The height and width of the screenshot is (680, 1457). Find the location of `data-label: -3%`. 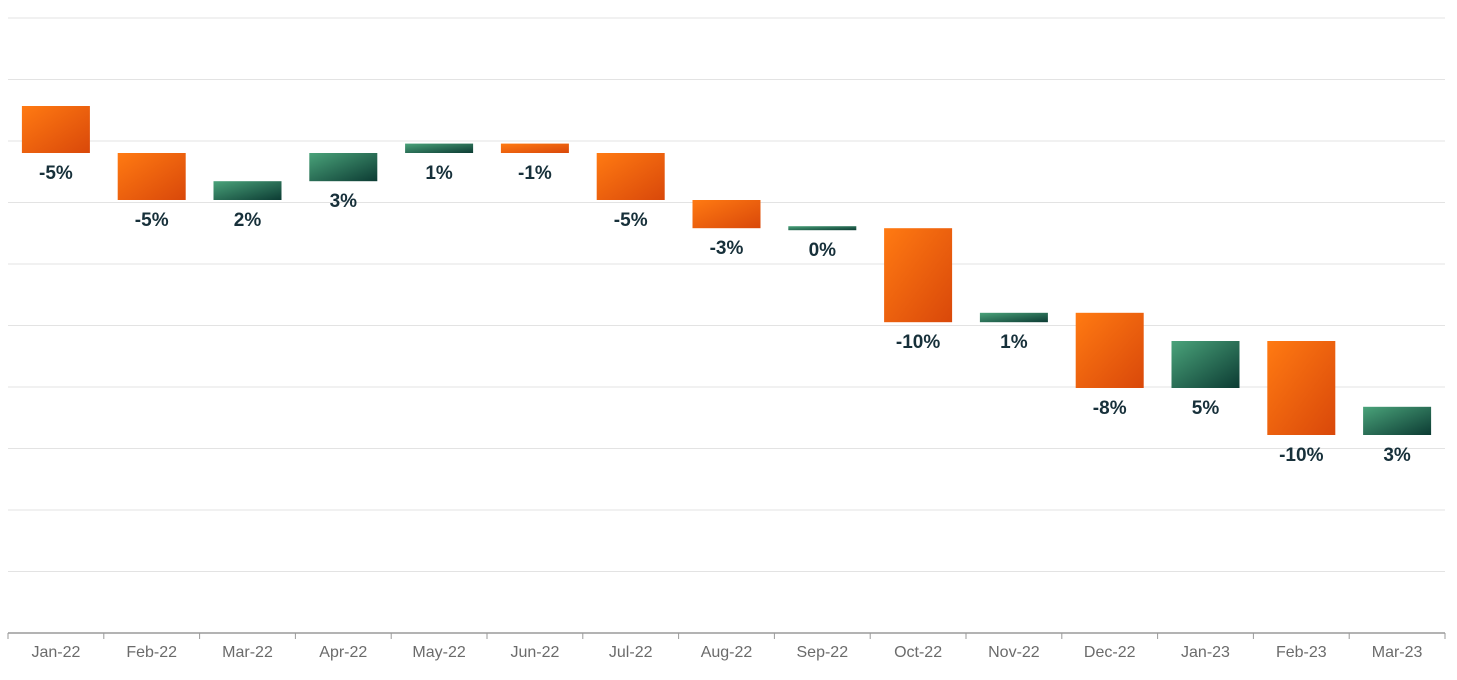

data-label: -3% is located at coordinates (727, 248).